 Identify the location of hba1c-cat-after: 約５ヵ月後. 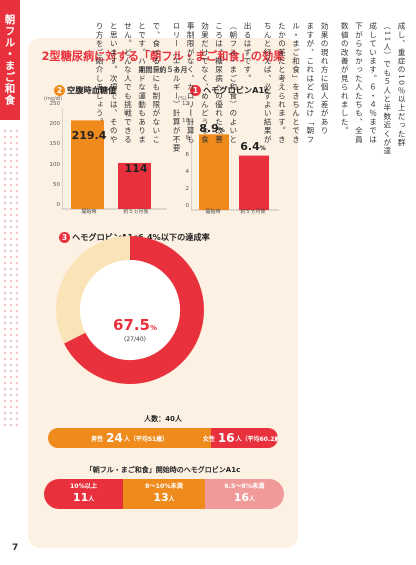
(253, 212).